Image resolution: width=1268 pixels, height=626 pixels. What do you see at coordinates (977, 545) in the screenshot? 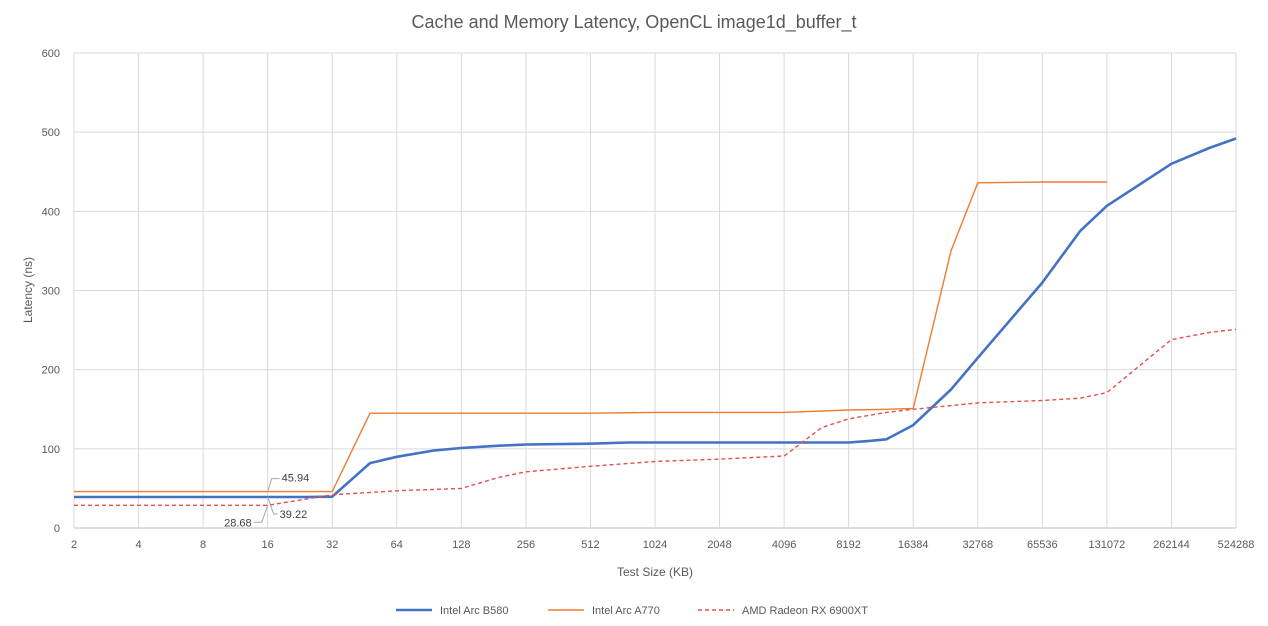
I see `x-tick-label: 32768` at bounding box center [977, 545].